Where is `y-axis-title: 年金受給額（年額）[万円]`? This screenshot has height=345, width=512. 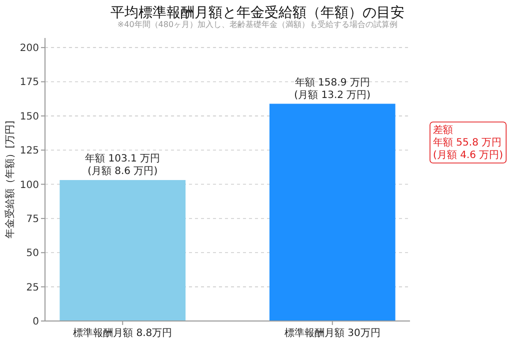
y-axis-title: 年金受給額（年額）[万円] is located at coordinates (10, 179).